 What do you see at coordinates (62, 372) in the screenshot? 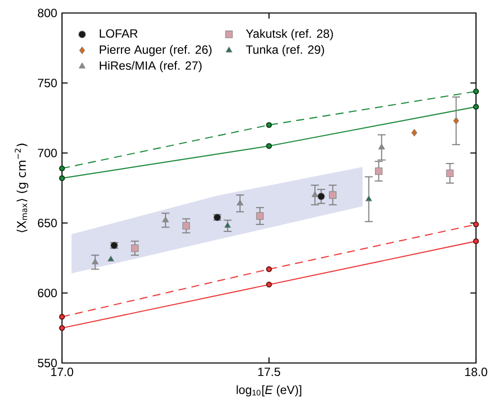
I see `x-tick-label: 17.0` at bounding box center [62, 372].